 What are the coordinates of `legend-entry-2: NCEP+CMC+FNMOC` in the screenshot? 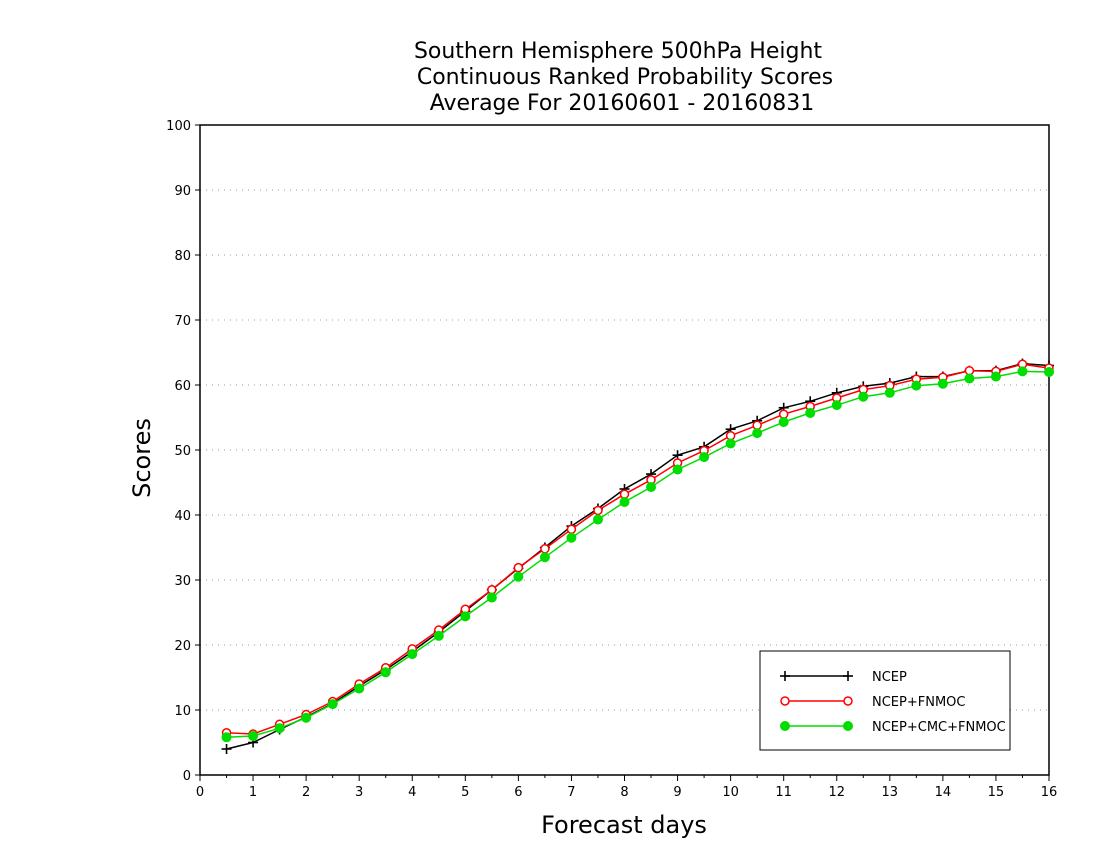 It's located at (893, 727).